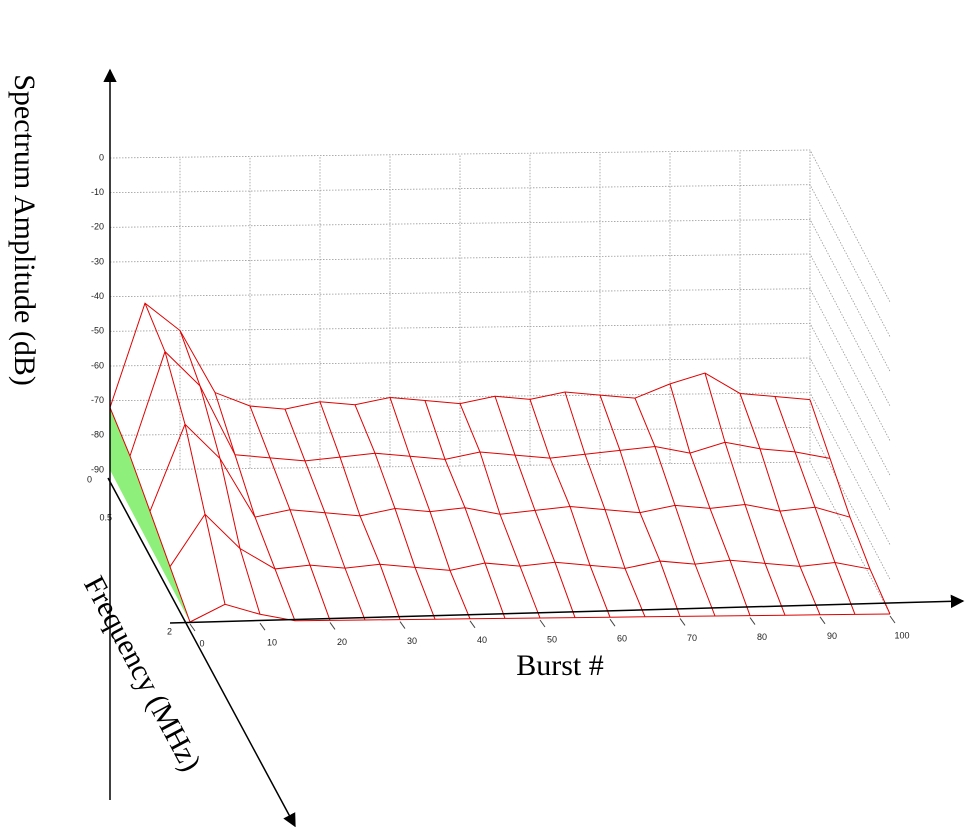  What do you see at coordinates (560, 665) in the screenshot?
I see `x-axis-title: Burst #` at bounding box center [560, 665].